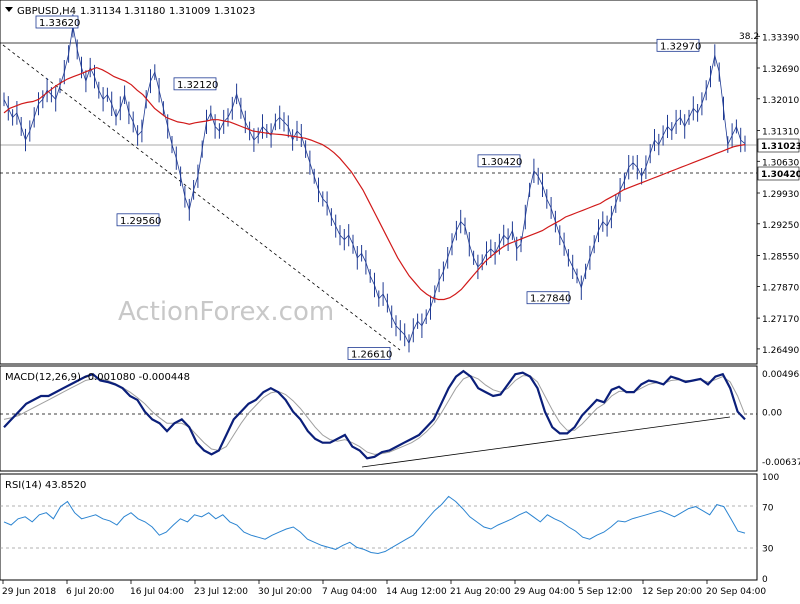  I want to click on macd-line-series, so click(374, 414).